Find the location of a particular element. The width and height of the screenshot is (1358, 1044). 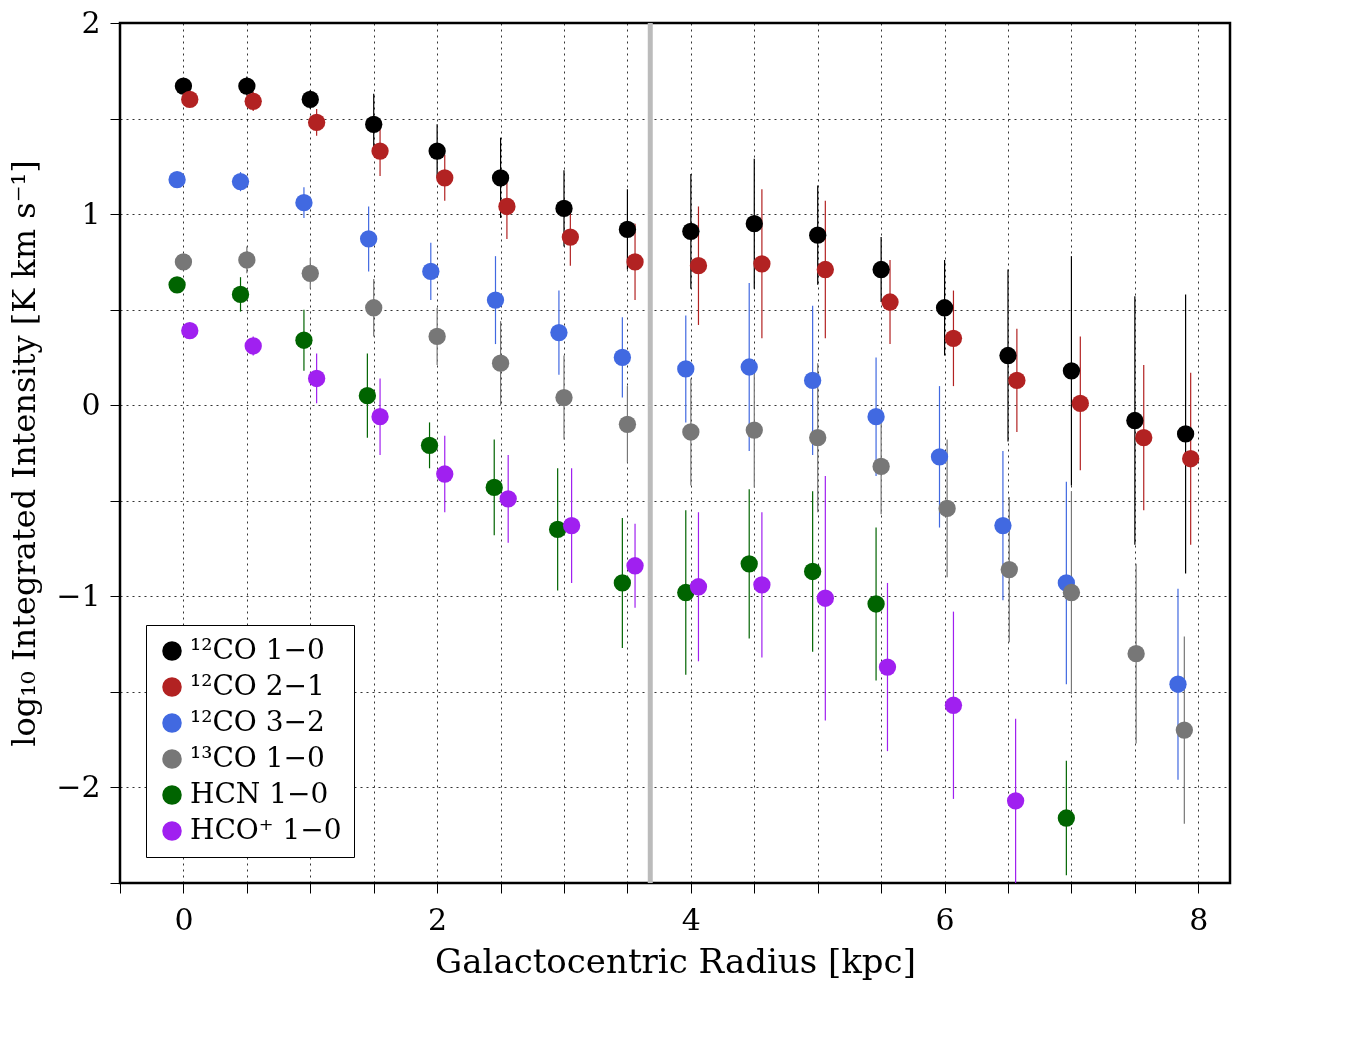

x-tick-label: 6 is located at coordinates (945, 919).